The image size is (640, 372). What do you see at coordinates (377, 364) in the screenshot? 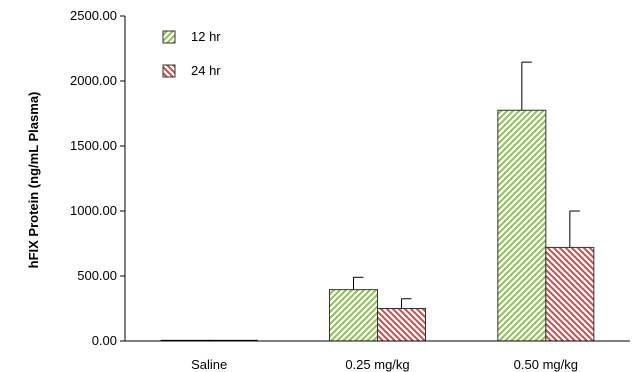
I see `x-category-label: 0.25 mg/kg` at bounding box center [377, 364].